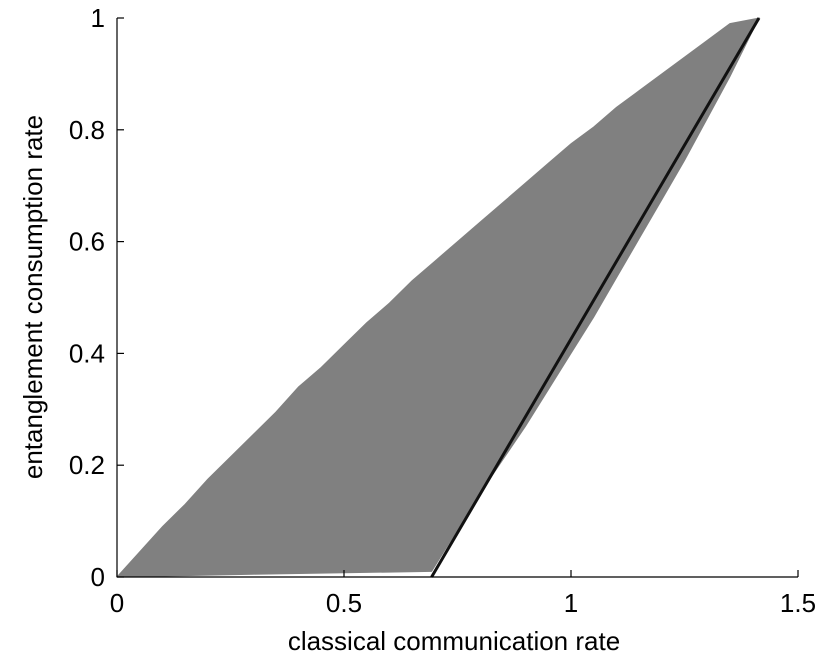 The height and width of the screenshot is (663, 825). I want to click on y-tick-label: 0.8, so click(87, 130).